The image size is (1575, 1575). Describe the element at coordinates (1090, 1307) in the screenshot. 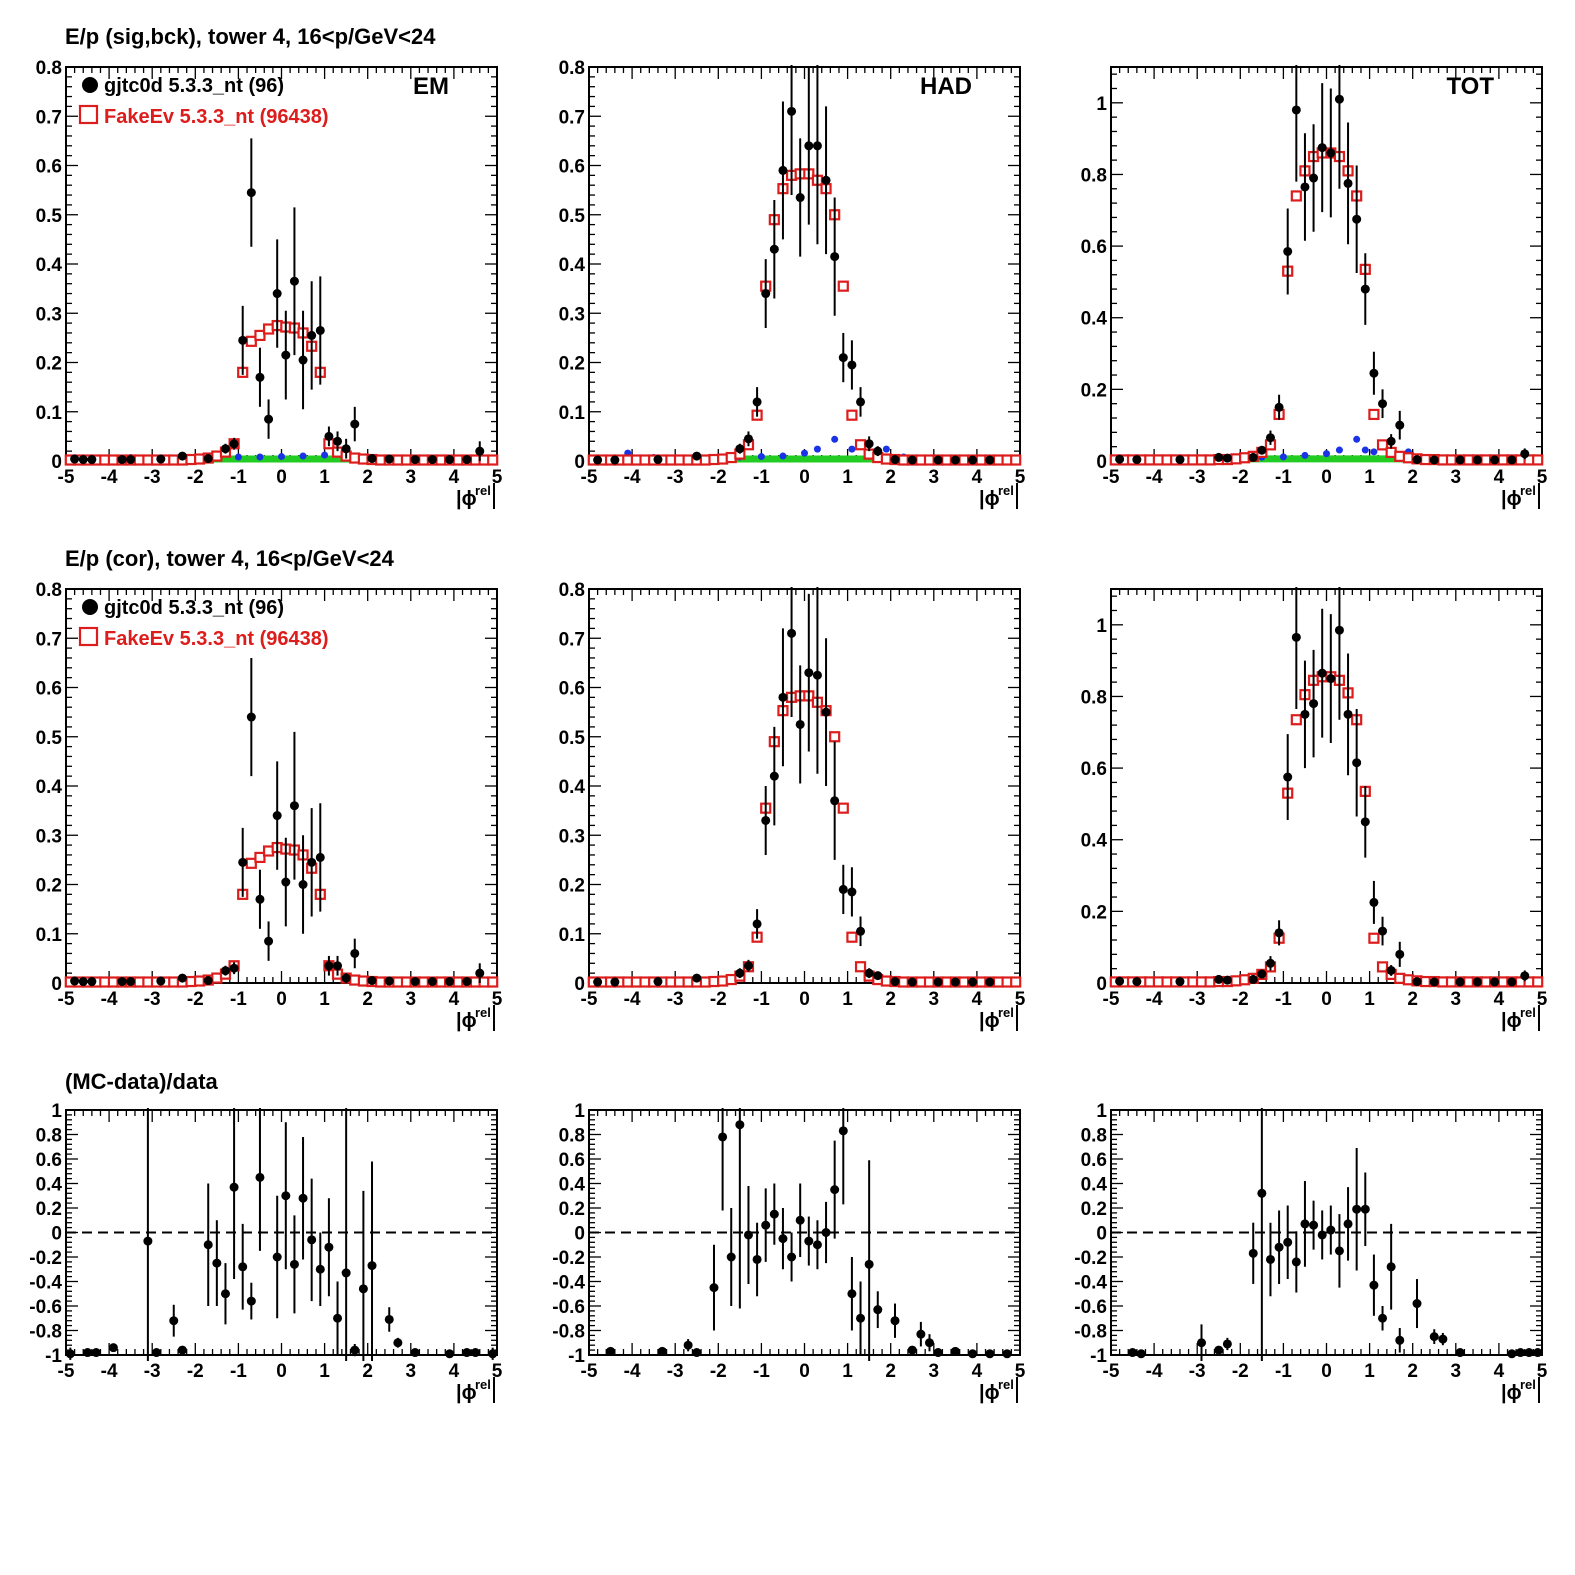

I see `y-tick-label: -0.6` at that location.